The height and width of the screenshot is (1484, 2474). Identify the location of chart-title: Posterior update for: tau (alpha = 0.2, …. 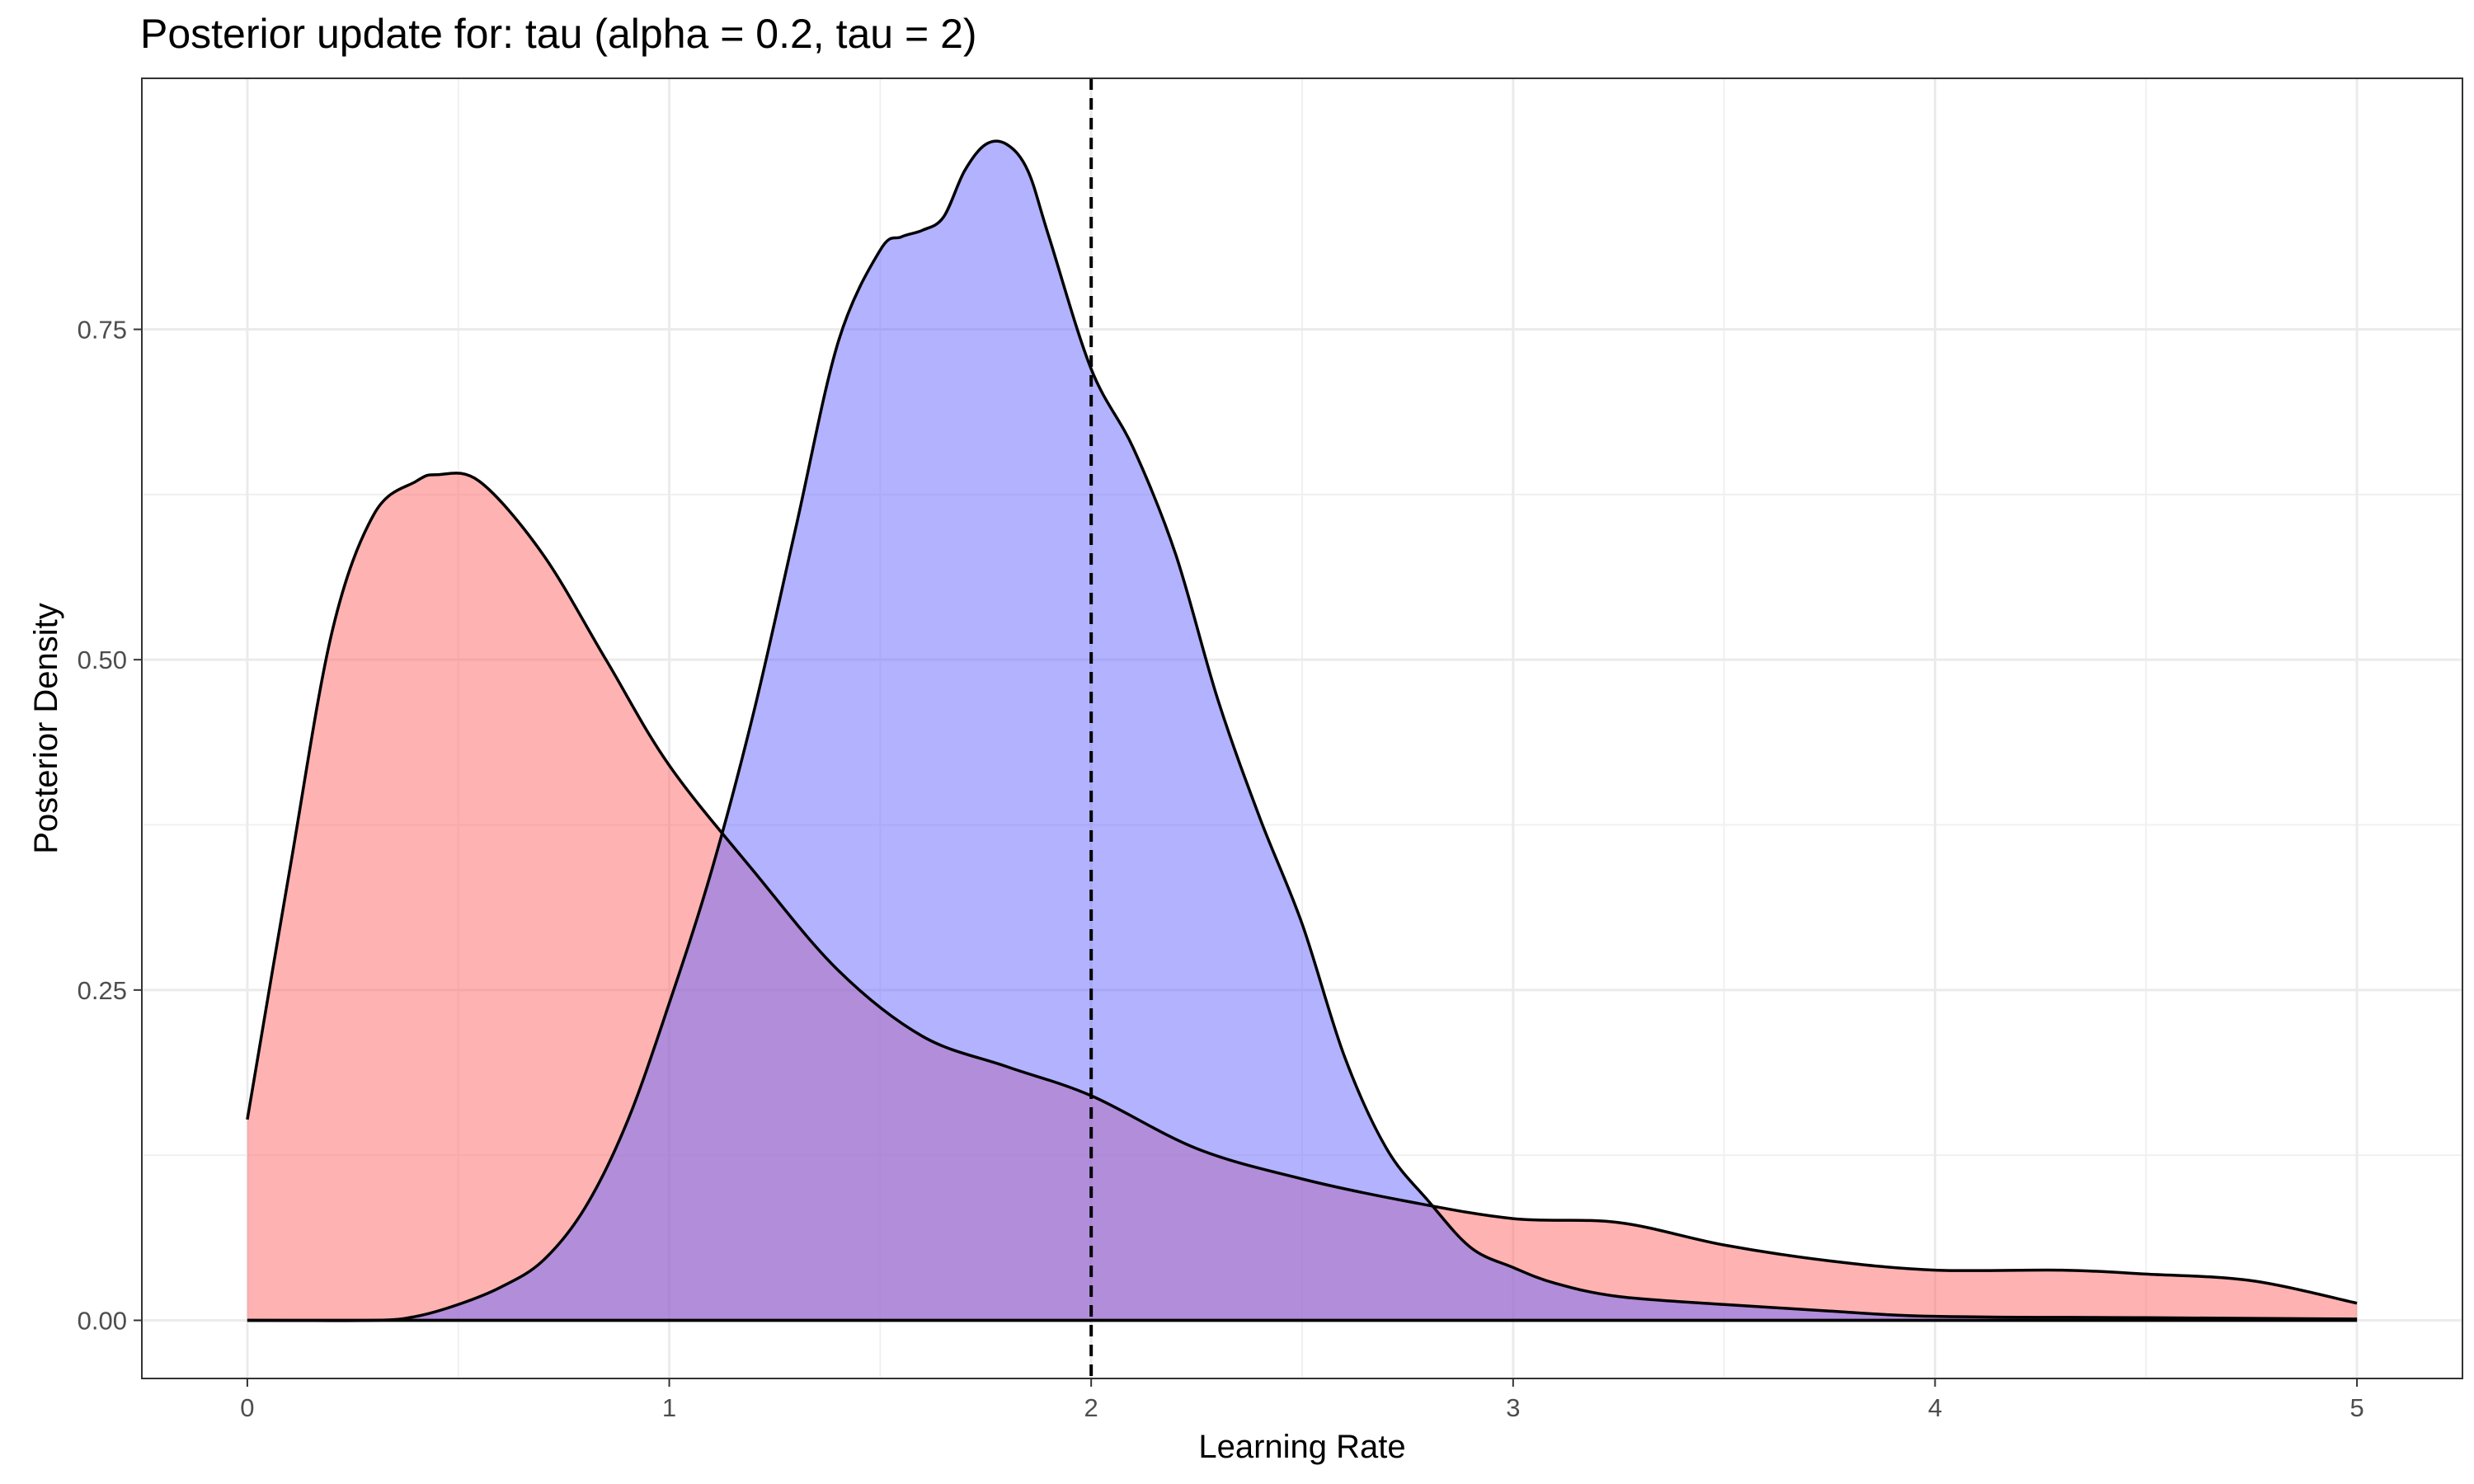
(558, 34).